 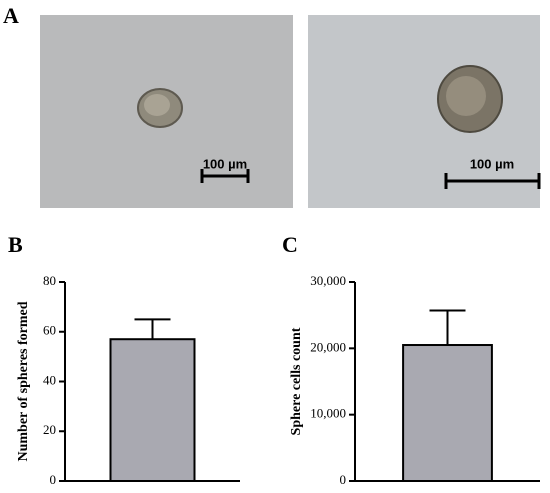 I want to click on y-tick-label: 20,000, so click(x=328, y=346).